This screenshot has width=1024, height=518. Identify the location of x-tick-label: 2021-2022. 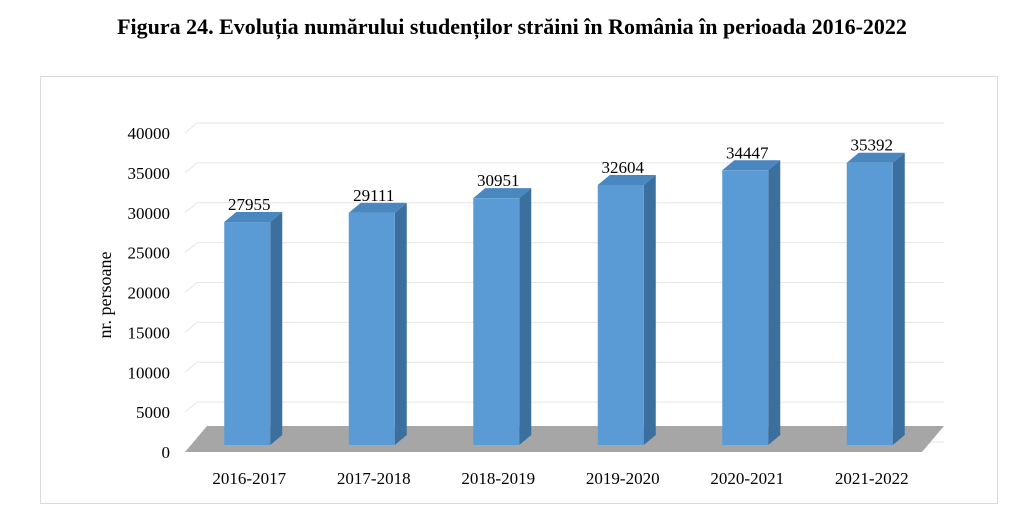
(872, 478).